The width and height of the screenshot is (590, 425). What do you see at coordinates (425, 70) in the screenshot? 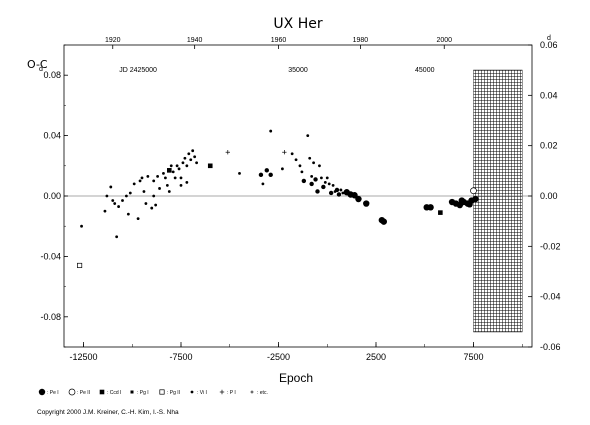
I see `jd-label: 45000` at bounding box center [425, 70].